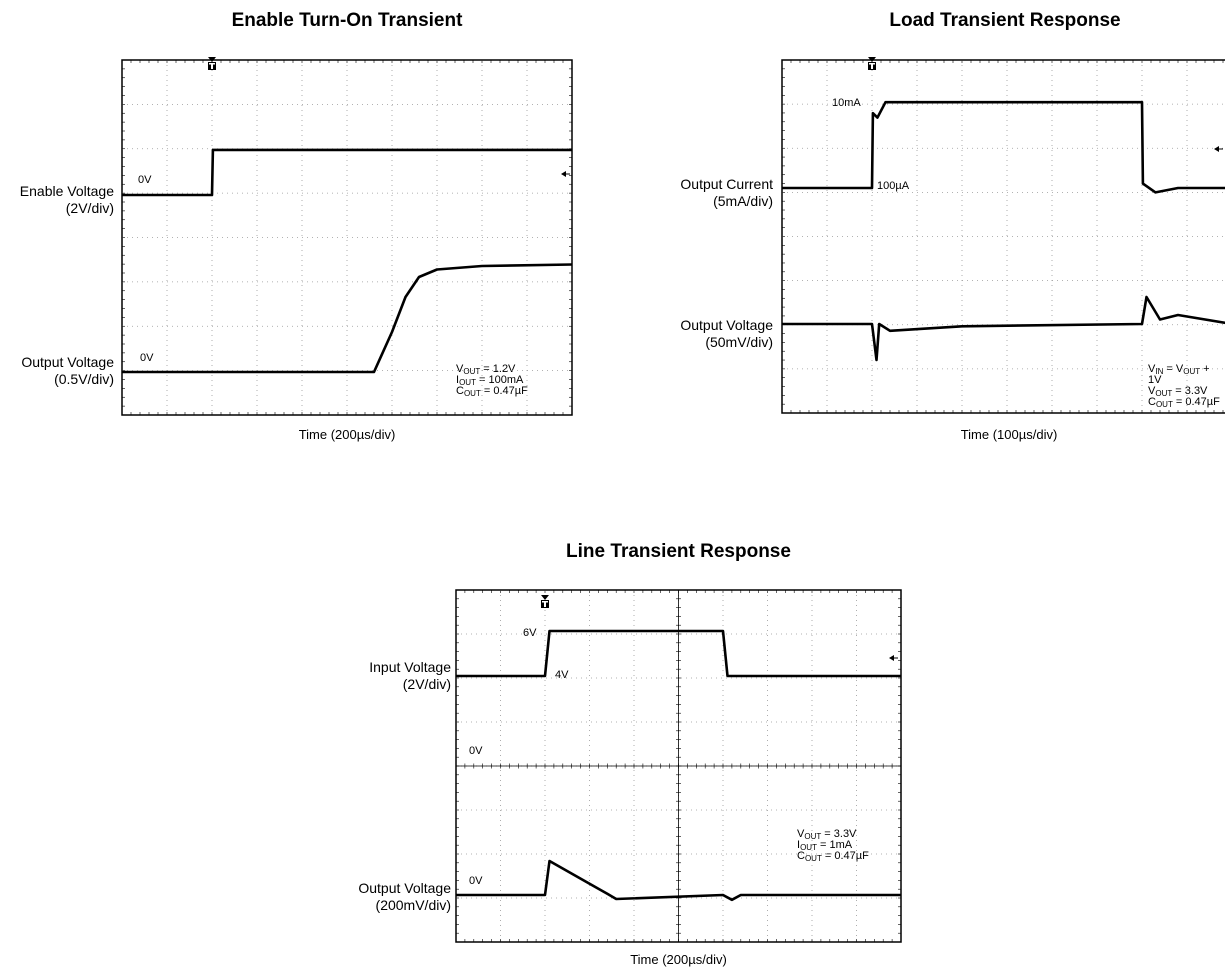  I want to click on chart-3-input-name: Input Voltage, so click(410, 667).